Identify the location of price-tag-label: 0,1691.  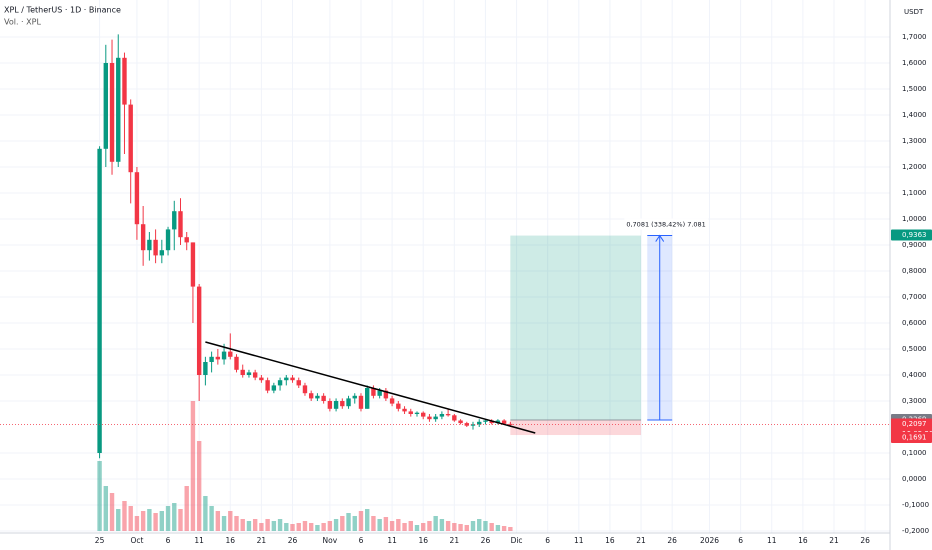
(914, 438).